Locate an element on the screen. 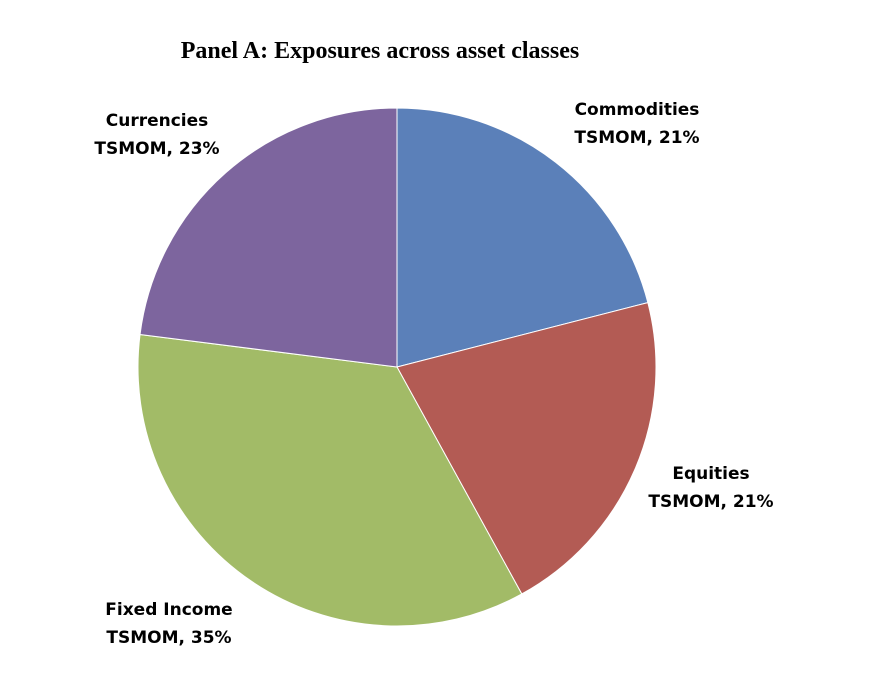  slice-label-name: Commodities is located at coordinates (637, 110).